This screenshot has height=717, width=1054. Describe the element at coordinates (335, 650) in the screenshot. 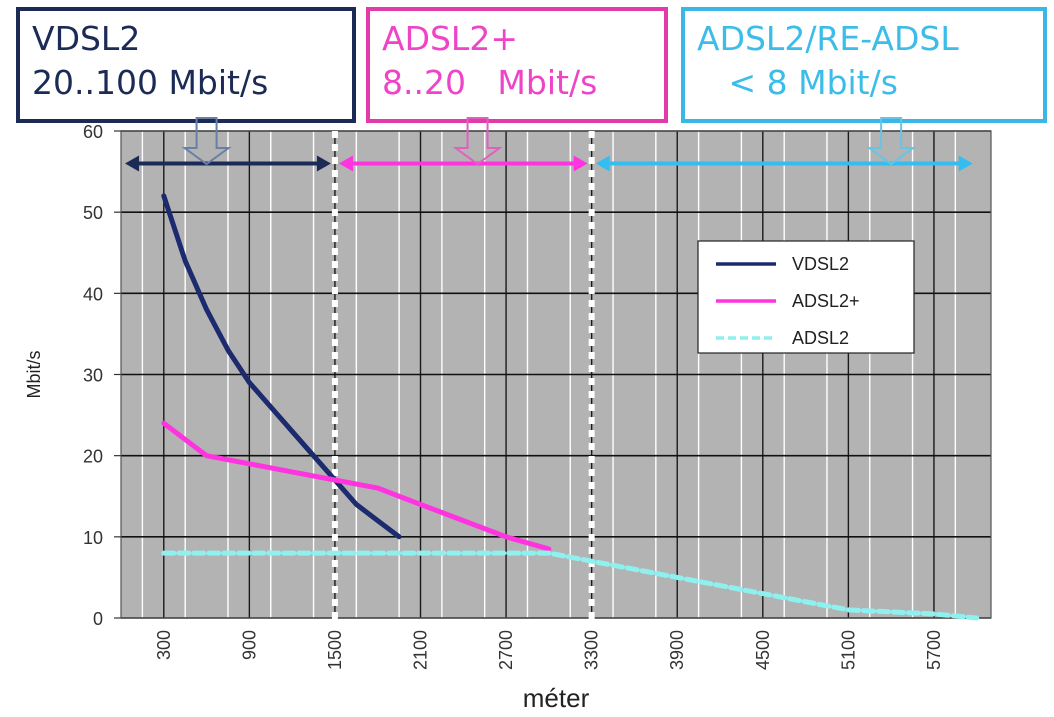

I see `x-tick-label: 1500` at that location.